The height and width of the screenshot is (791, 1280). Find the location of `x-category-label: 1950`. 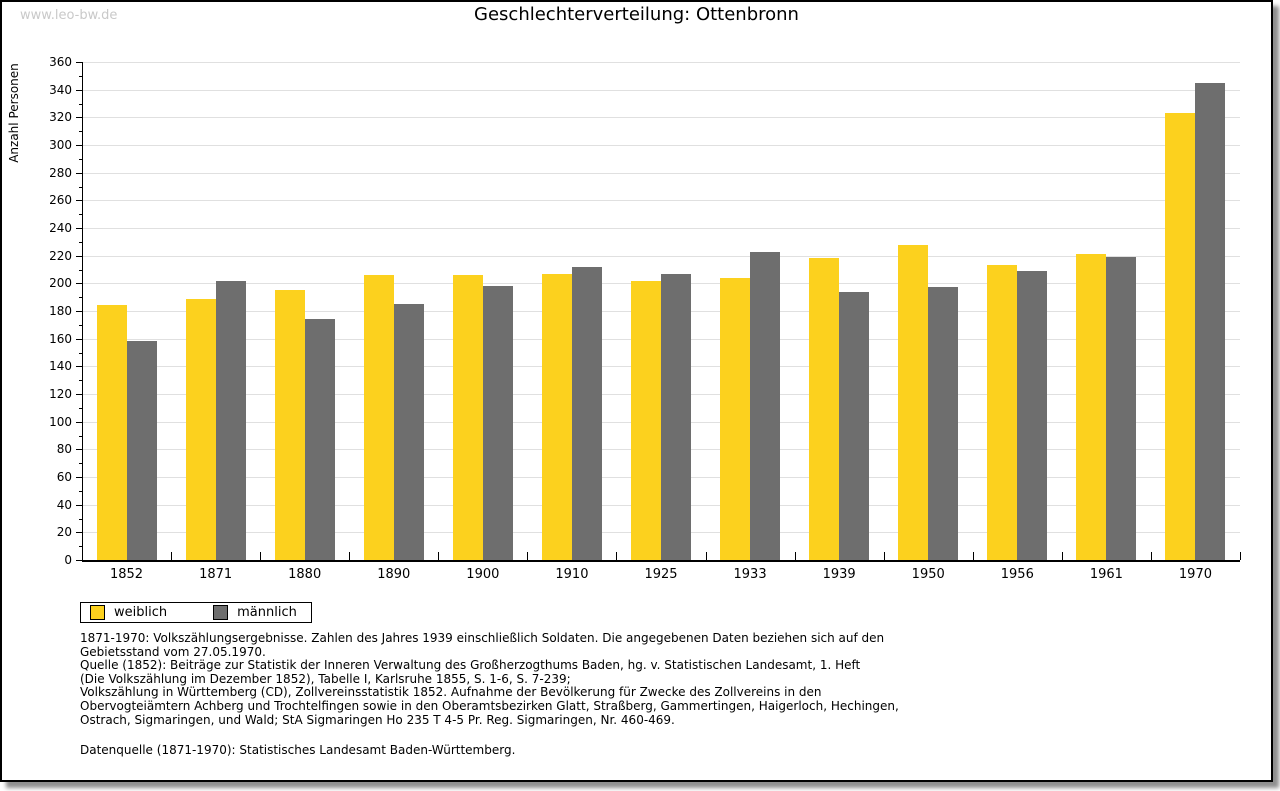

x-category-label: 1950 is located at coordinates (928, 574).